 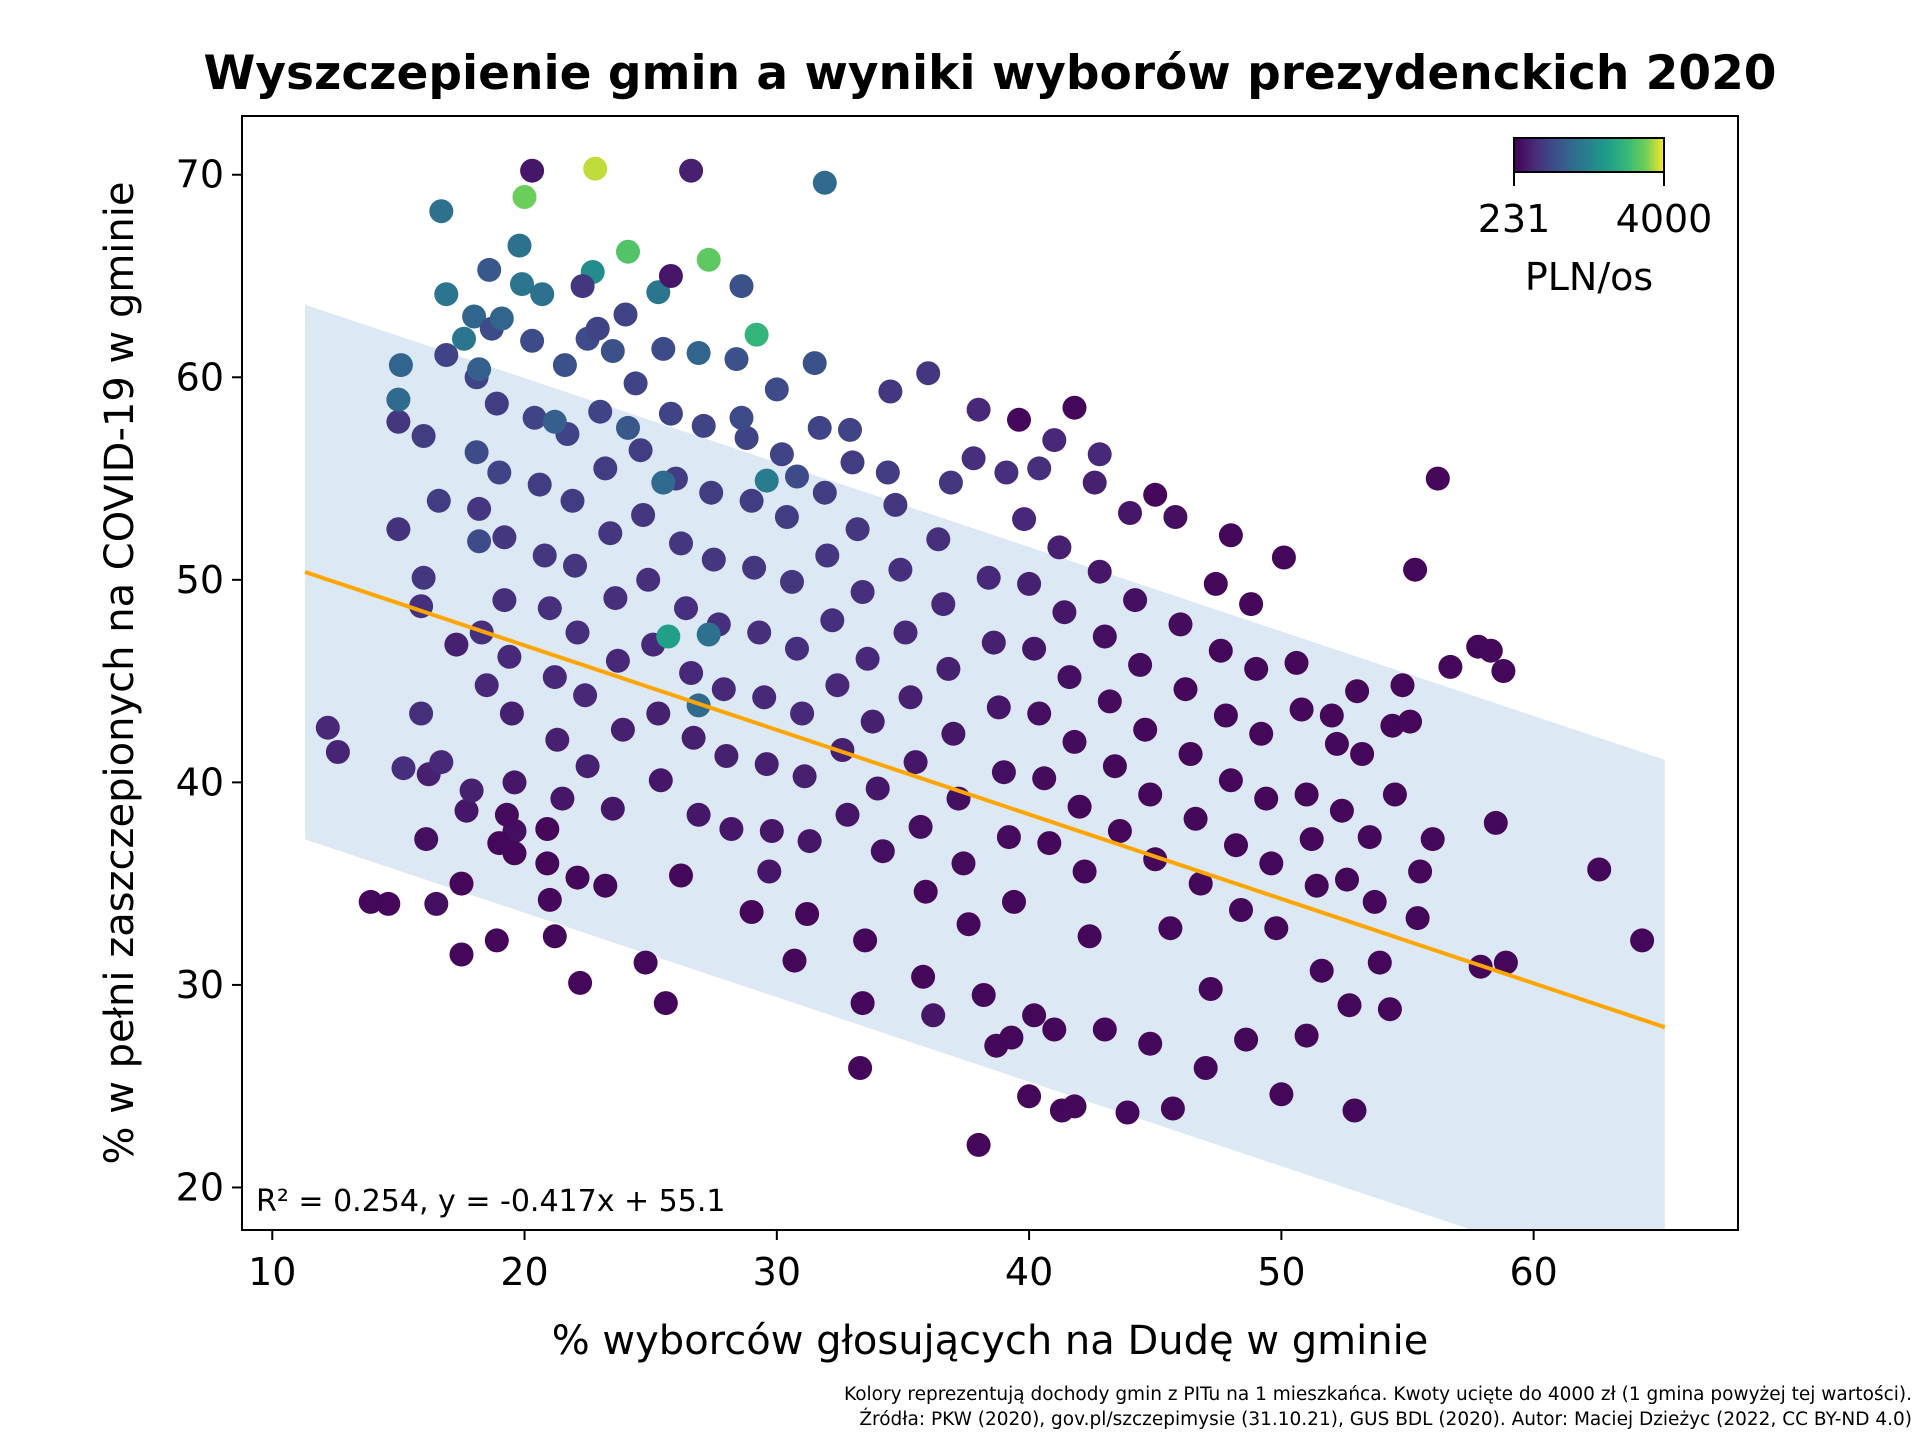 I want to click on colorbar-max-label: 4000, so click(x=1664, y=219).